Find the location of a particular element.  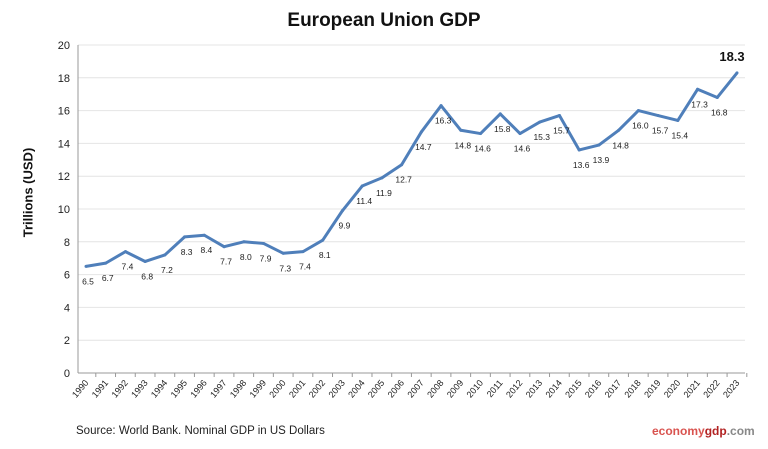

x-tick-label: 2020 is located at coordinates (672, 389).